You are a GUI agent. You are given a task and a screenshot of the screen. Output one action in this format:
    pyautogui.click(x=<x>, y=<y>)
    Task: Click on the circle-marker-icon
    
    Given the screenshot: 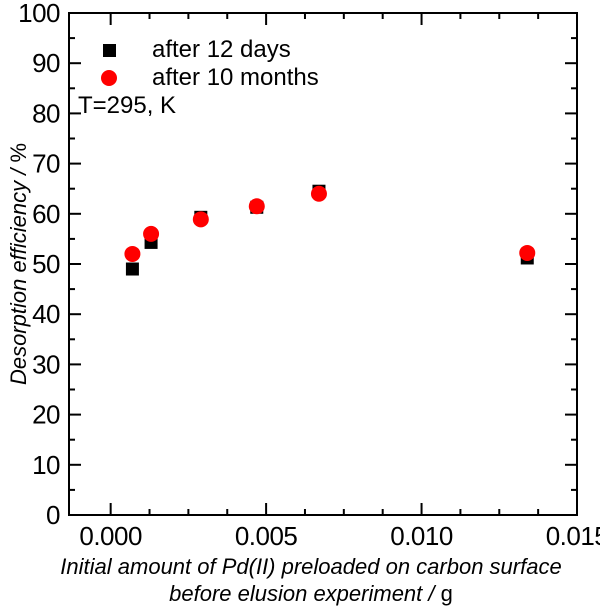 What is the action you would take?
    pyautogui.click(x=109, y=78)
    